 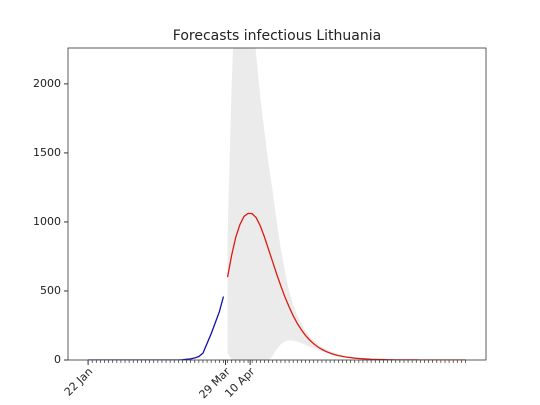 I want to click on chart-title: Forecasts infectious Lithuania, so click(x=277, y=36).